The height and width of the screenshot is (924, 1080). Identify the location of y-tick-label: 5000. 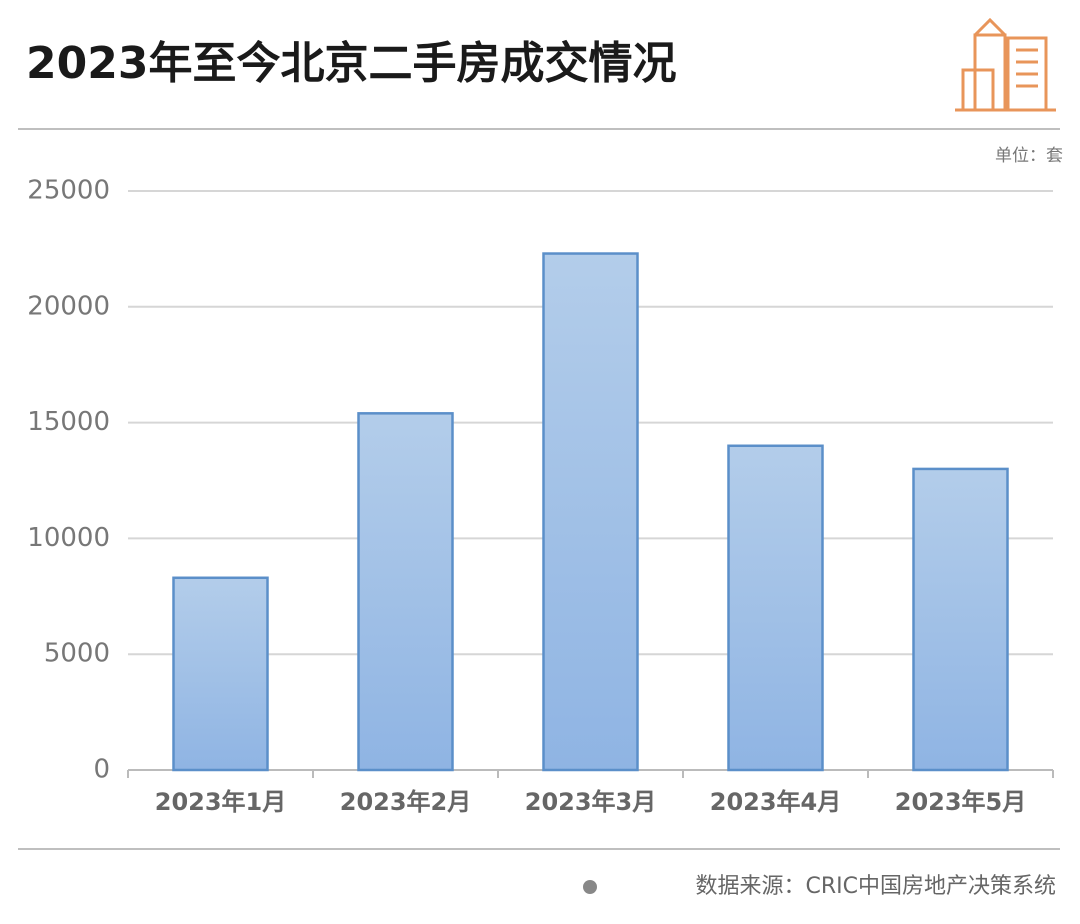
(77, 654).